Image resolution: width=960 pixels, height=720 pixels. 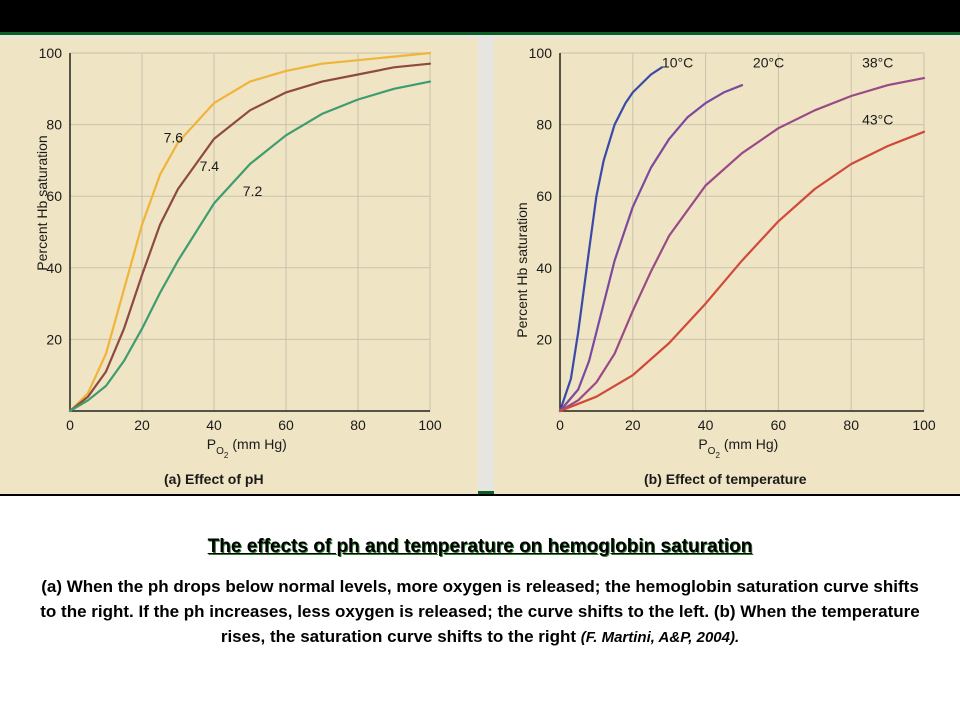 I want to click on series-label-0: 7.6, so click(x=174, y=138).